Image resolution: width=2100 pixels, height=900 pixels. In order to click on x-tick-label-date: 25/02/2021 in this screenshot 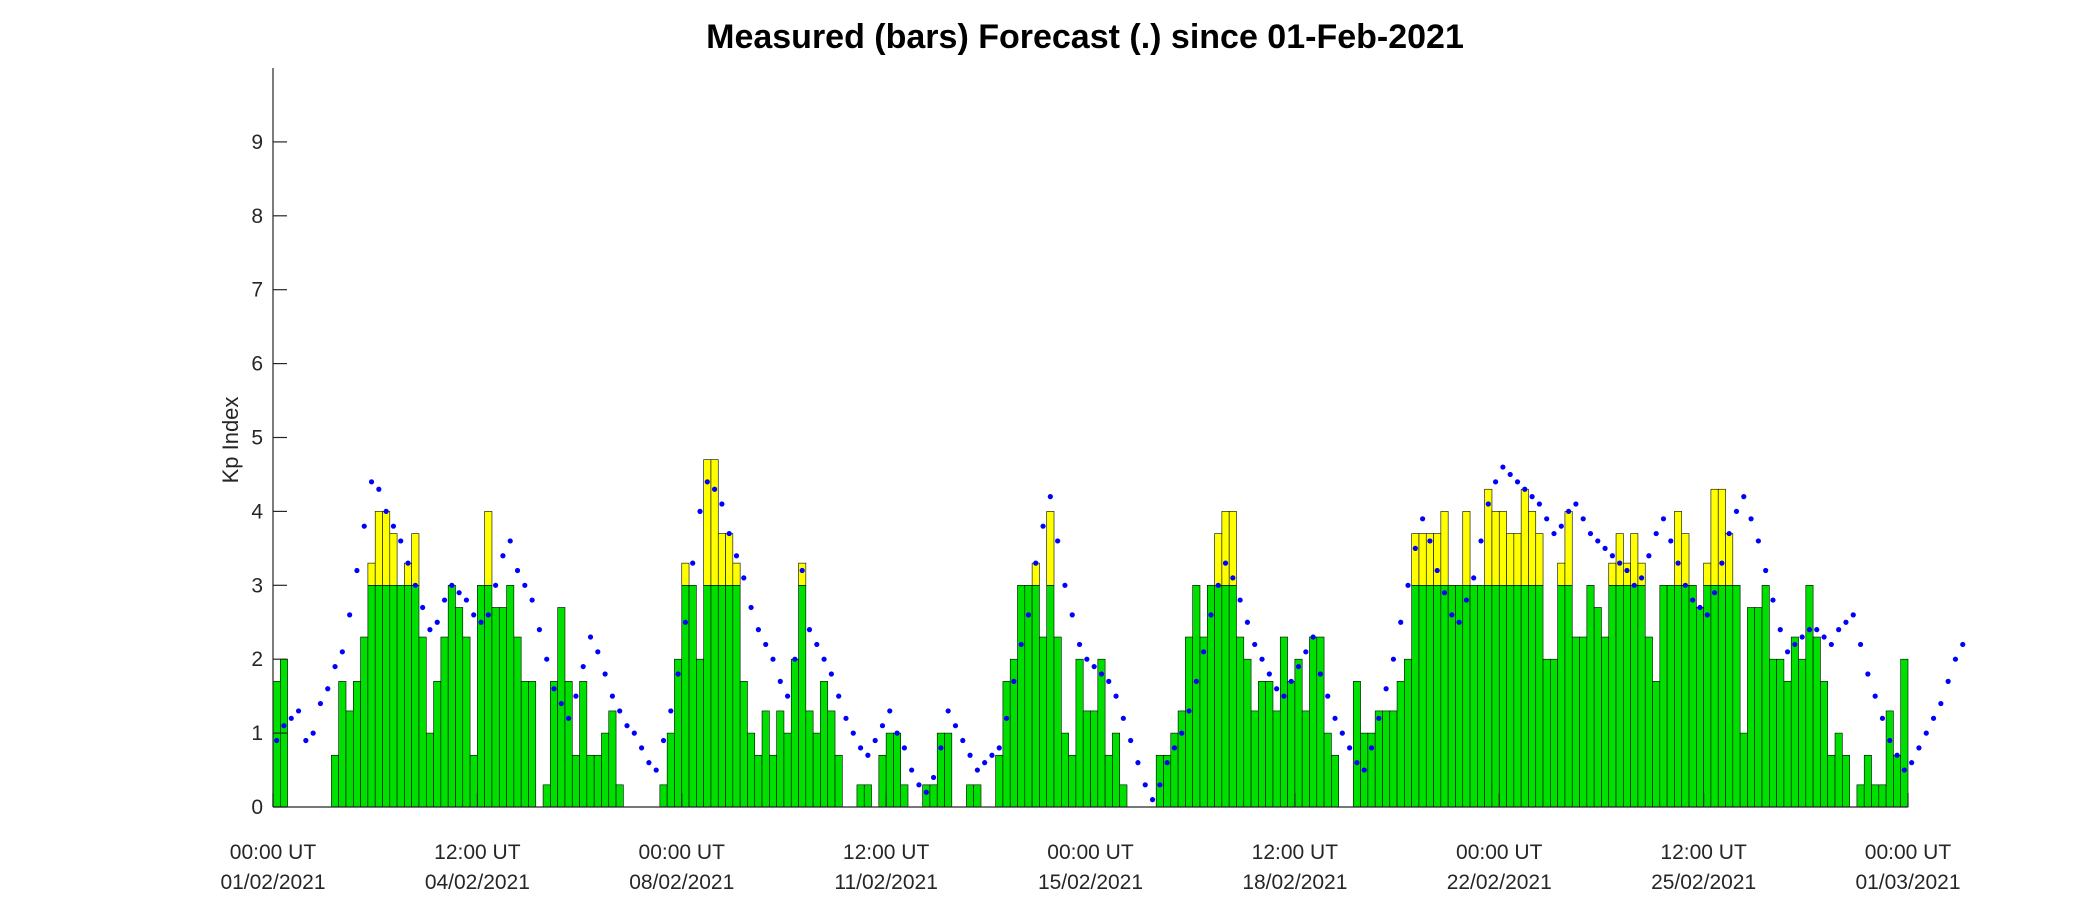, I will do `click(1703, 882)`.